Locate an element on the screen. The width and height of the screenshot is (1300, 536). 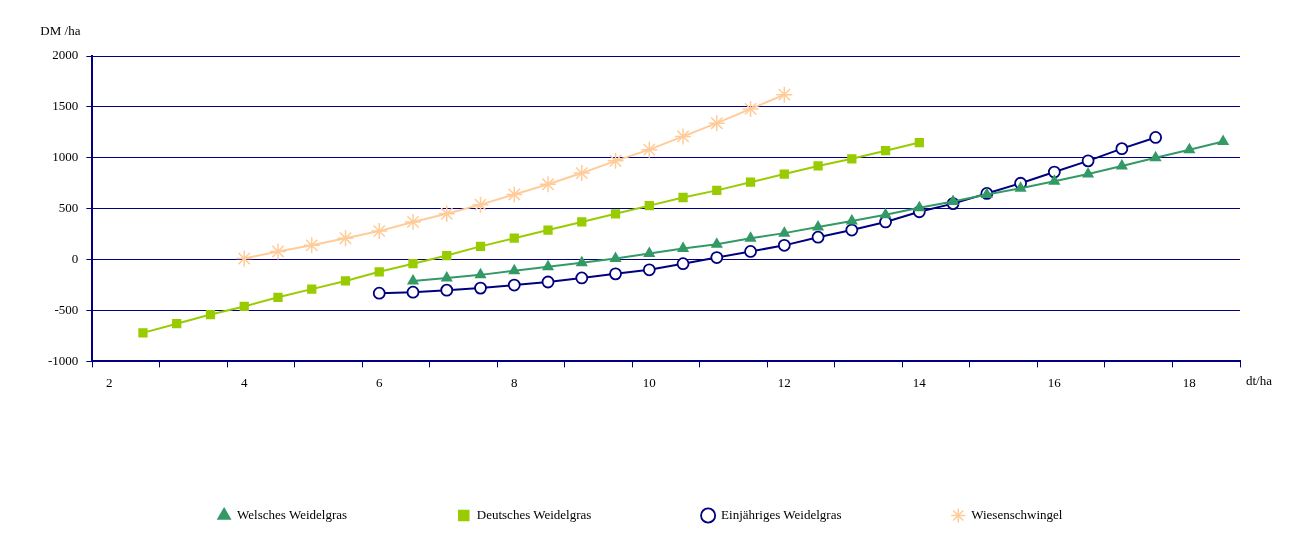
y-tick-label: -500 is located at coordinates (66, 309).